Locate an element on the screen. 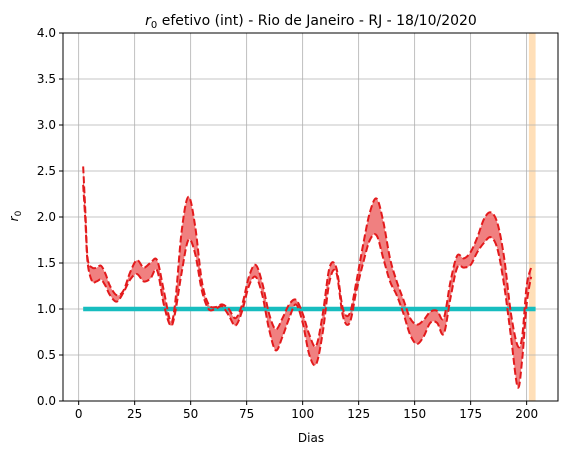 This screenshot has width=568, height=459. x-tick-label: 175 is located at coordinates (470, 414).